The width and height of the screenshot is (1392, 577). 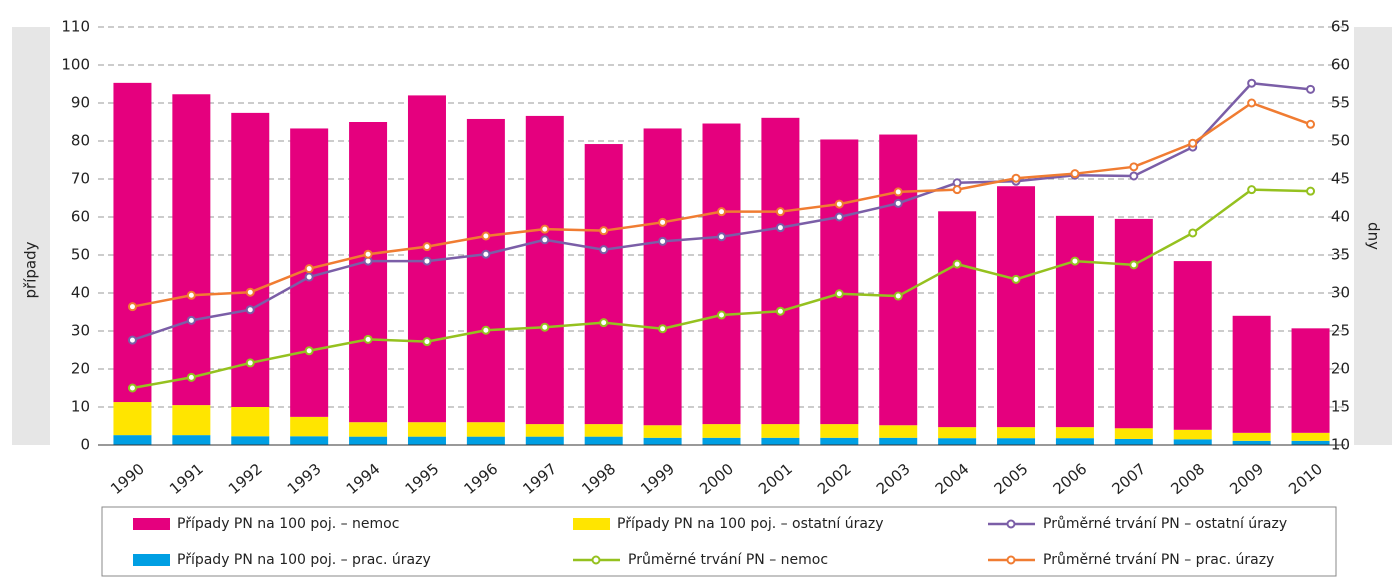 What do you see at coordinates (719, 541) in the screenshot?
I see `legend-box` at bounding box center [719, 541].